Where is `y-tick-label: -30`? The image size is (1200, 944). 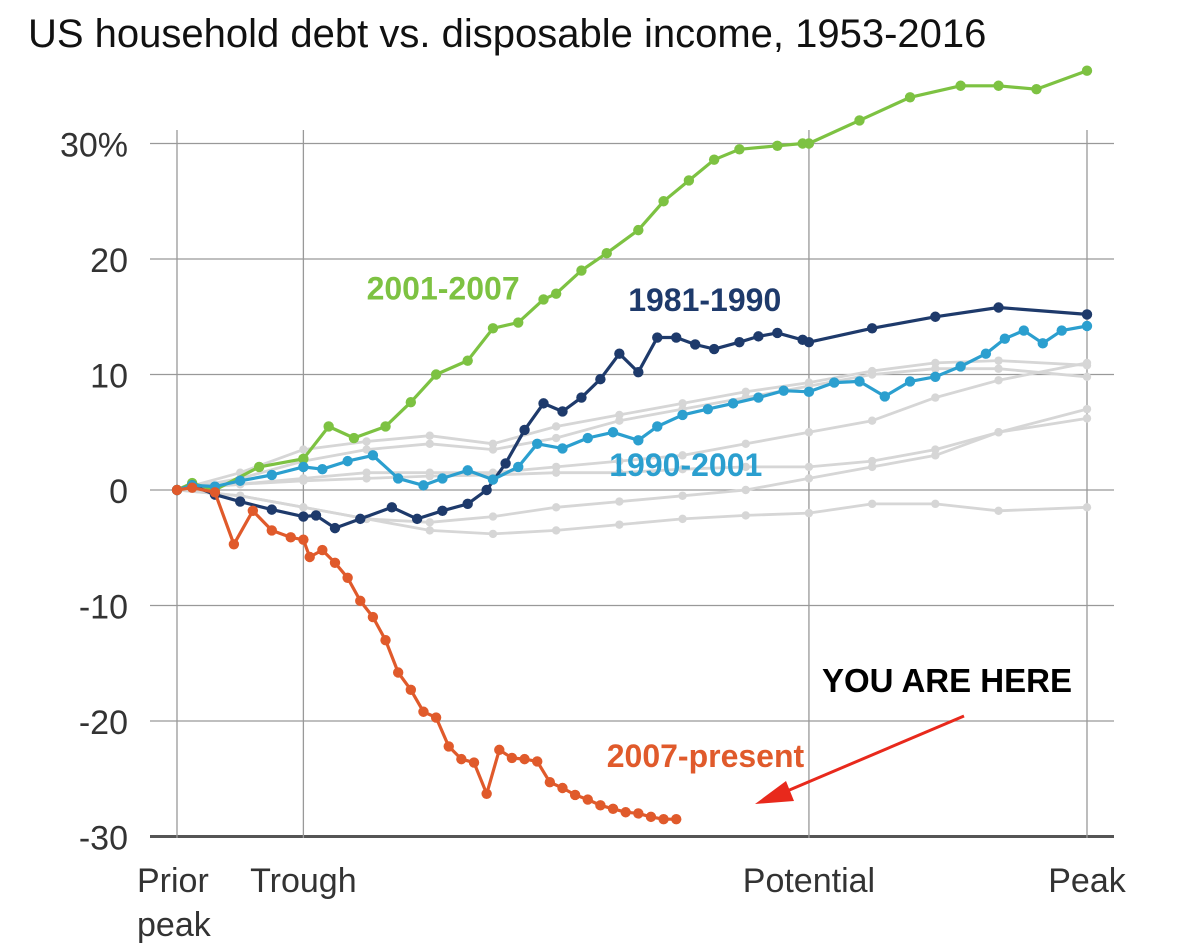
y-tick-label: -30 is located at coordinates (103, 839).